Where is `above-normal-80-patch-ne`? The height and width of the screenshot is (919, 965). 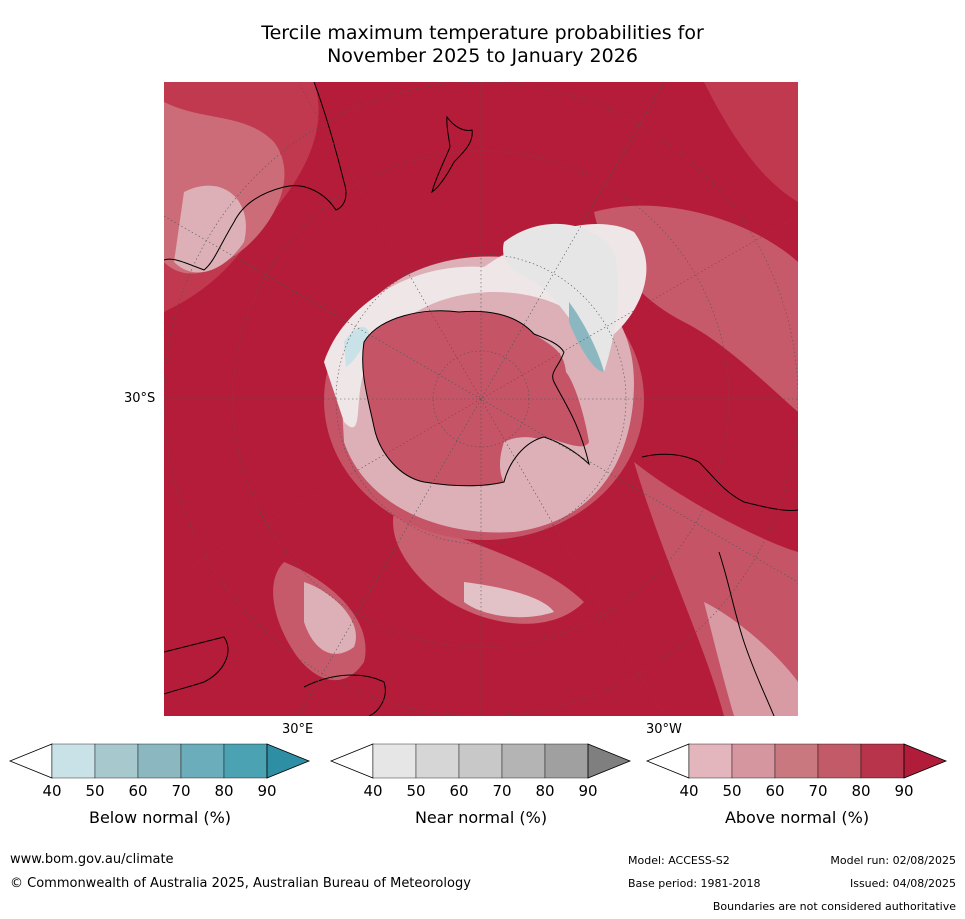
above-normal-80-patch-ne is located at coordinates (751, 142).